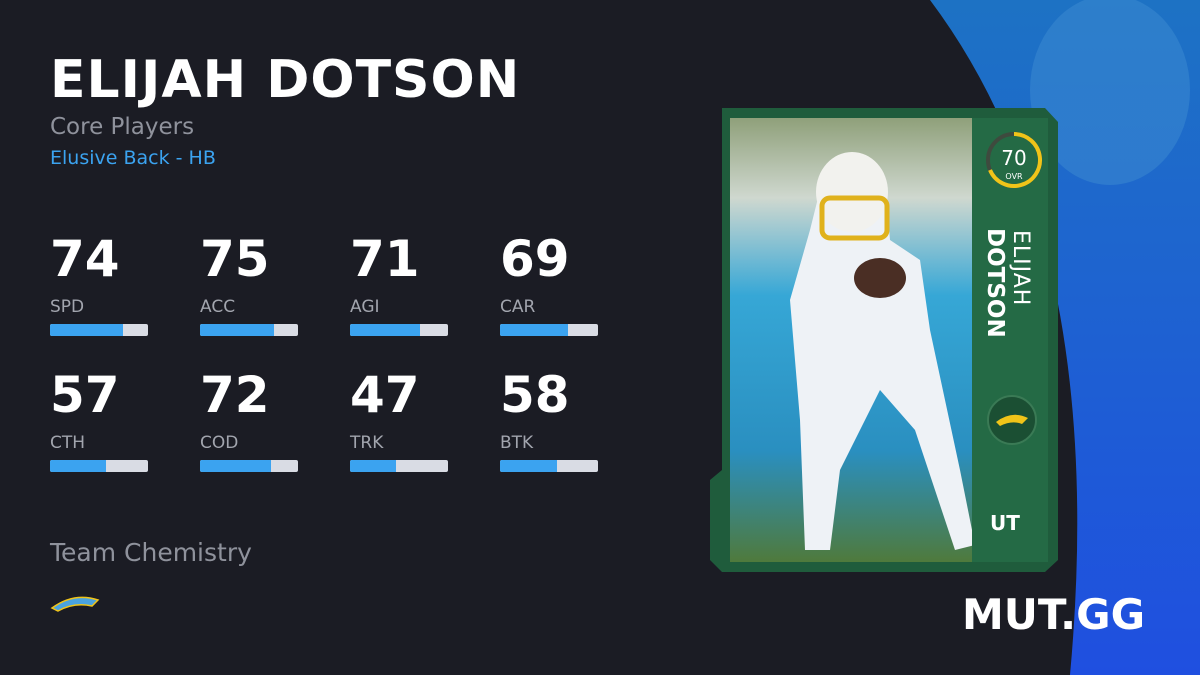 Image resolution: width=1200 pixels, height=675 pixels. What do you see at coordinates (219, 443) in the screenshot?
I see `stat-label: COD` at bounding box center [219, 443].